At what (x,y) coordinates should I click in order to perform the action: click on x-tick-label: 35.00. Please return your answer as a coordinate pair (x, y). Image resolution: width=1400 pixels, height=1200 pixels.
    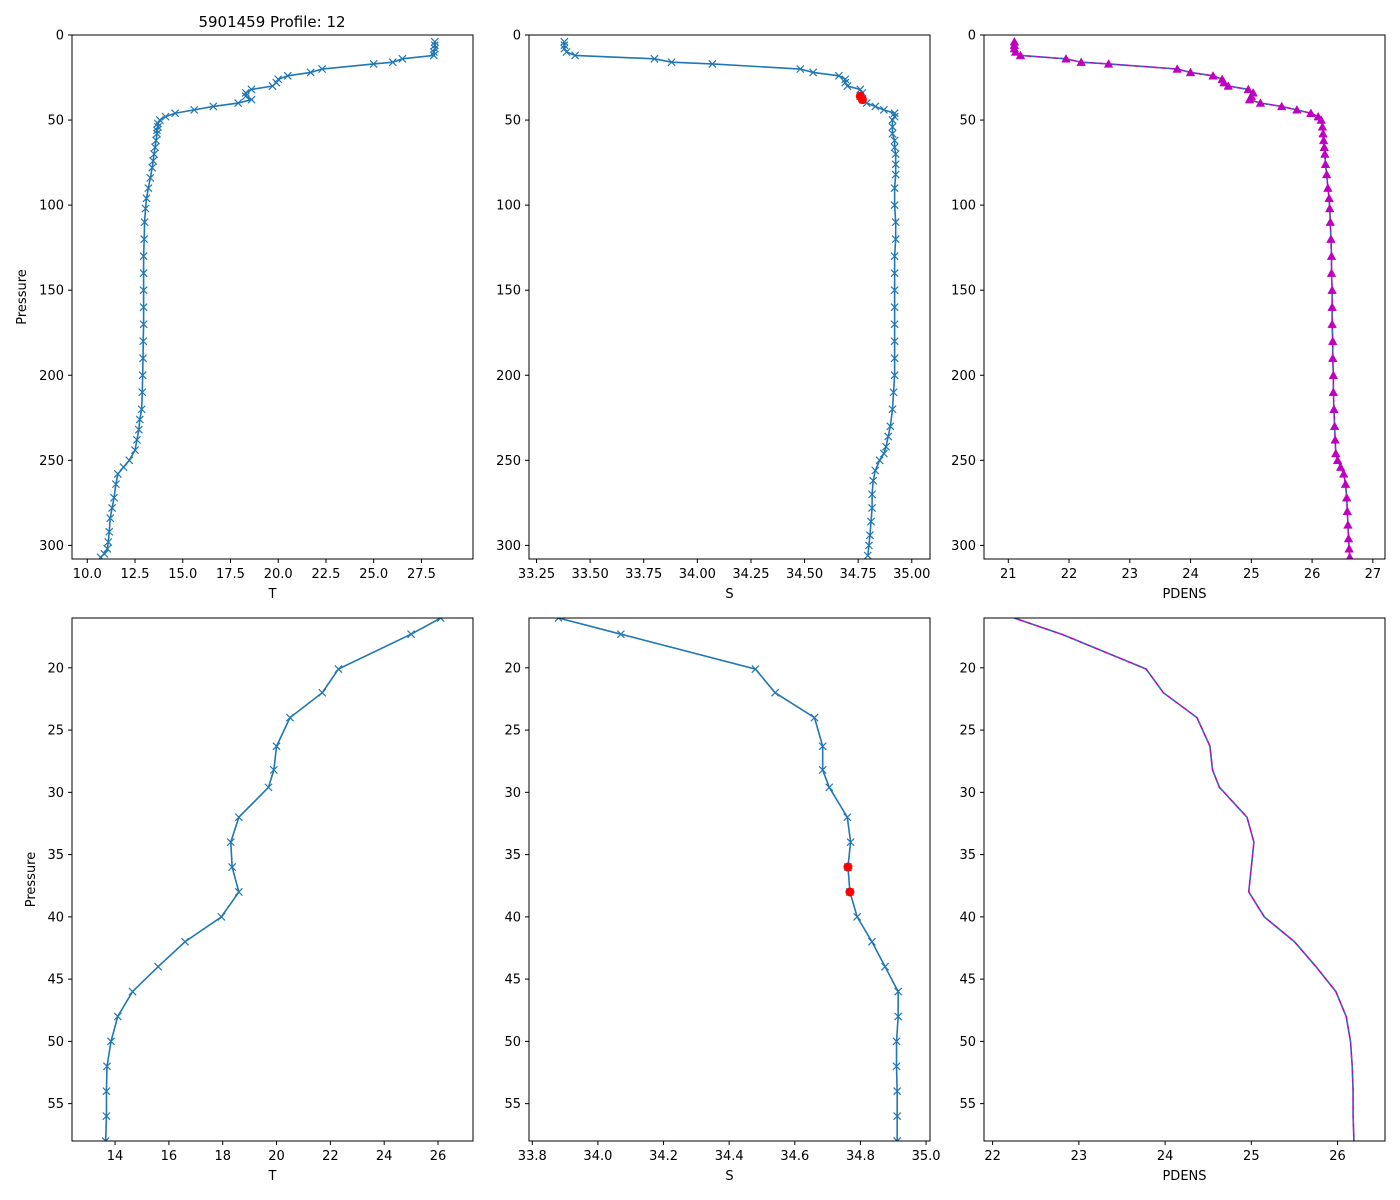
    Looking at the image, I should click on (911, 574).